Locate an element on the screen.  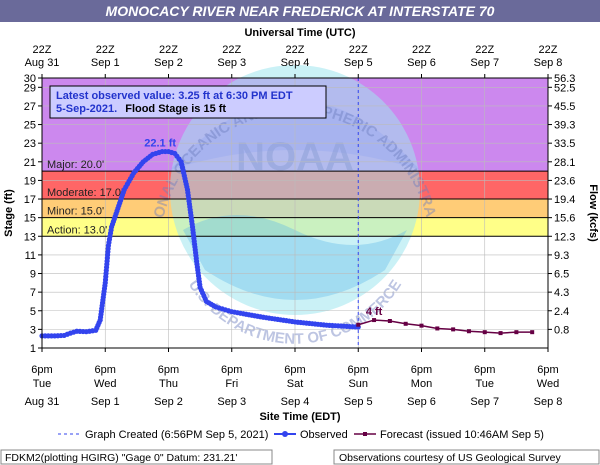
bottom-tick-date: Sep 3 is located at coordinates (231, 402).